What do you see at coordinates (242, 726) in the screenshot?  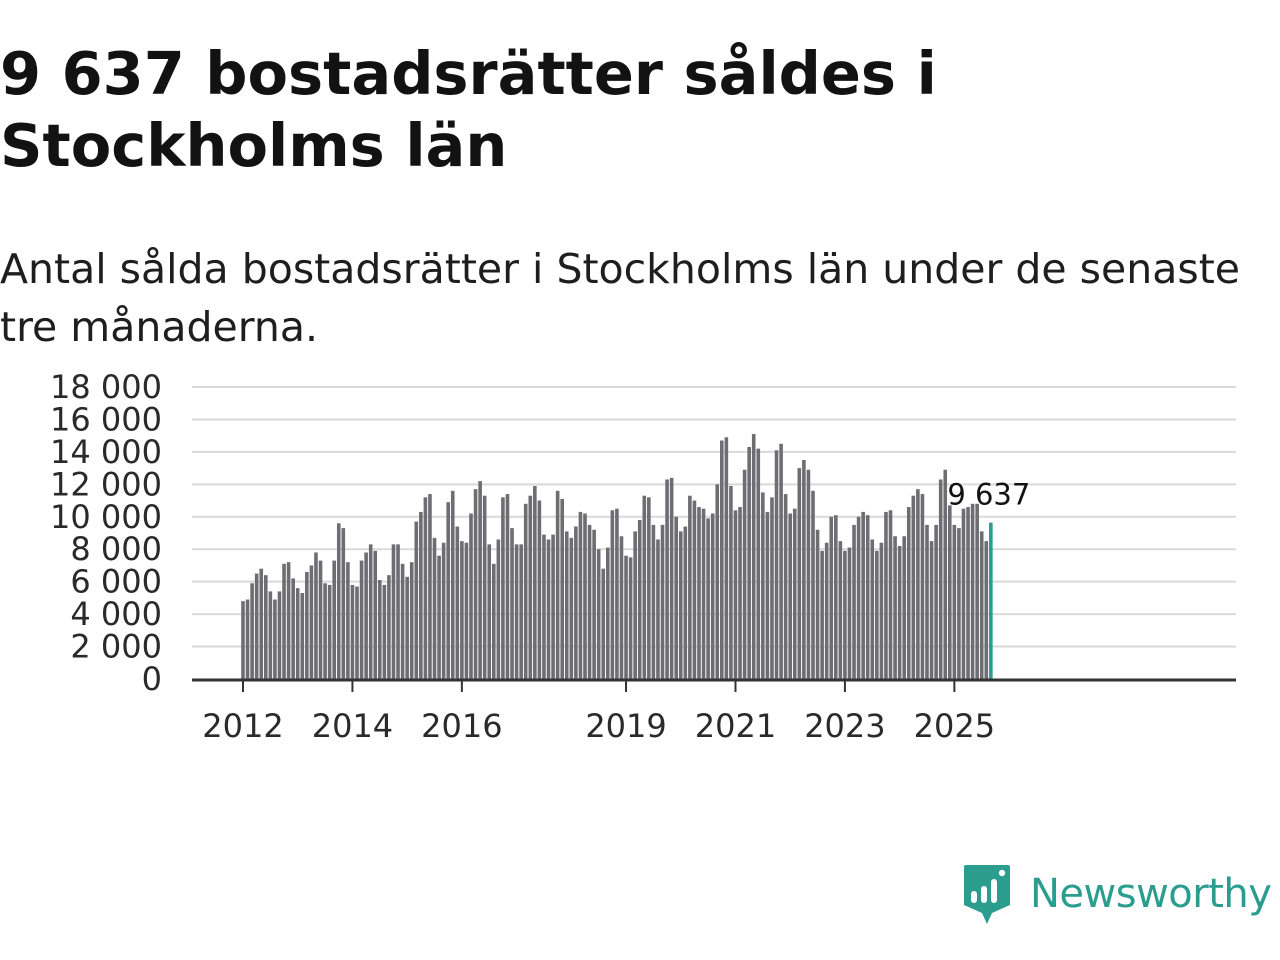 I see `x-tick-label: 2012` at bounding box center [242, 726].